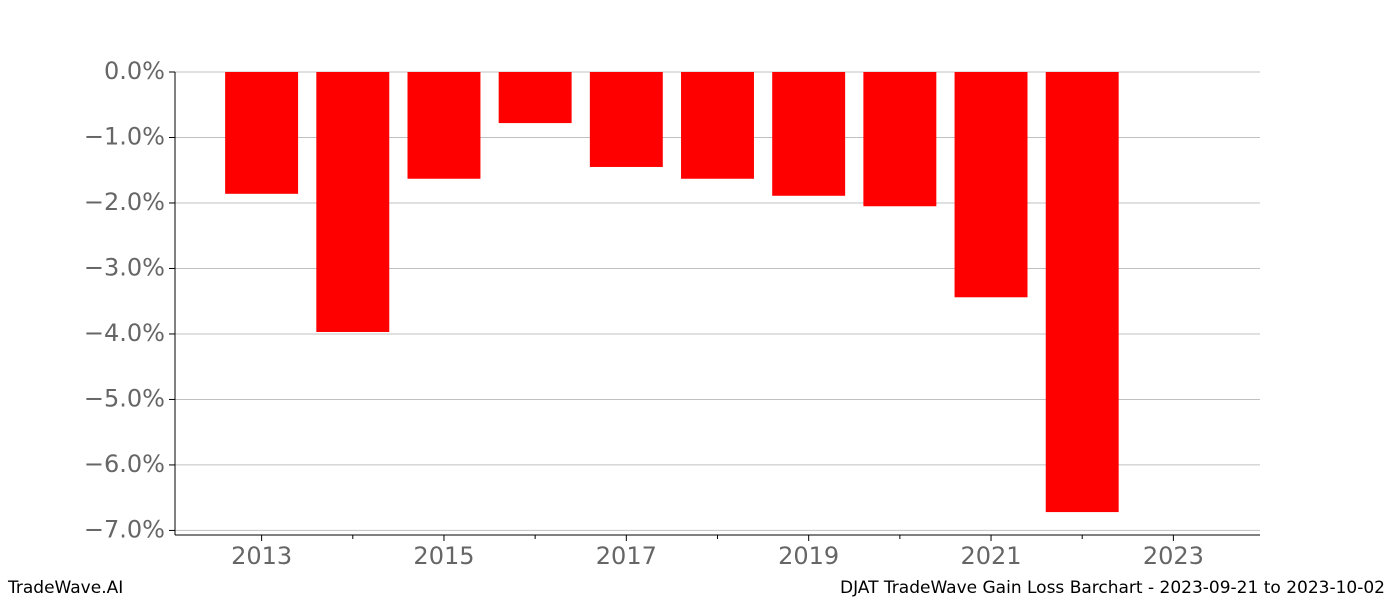 This screenshot has width=1400, height=600. Describe the element at coordinates (990, 556) in the screenshot. I see `x-tick-label: 2021` at that location.